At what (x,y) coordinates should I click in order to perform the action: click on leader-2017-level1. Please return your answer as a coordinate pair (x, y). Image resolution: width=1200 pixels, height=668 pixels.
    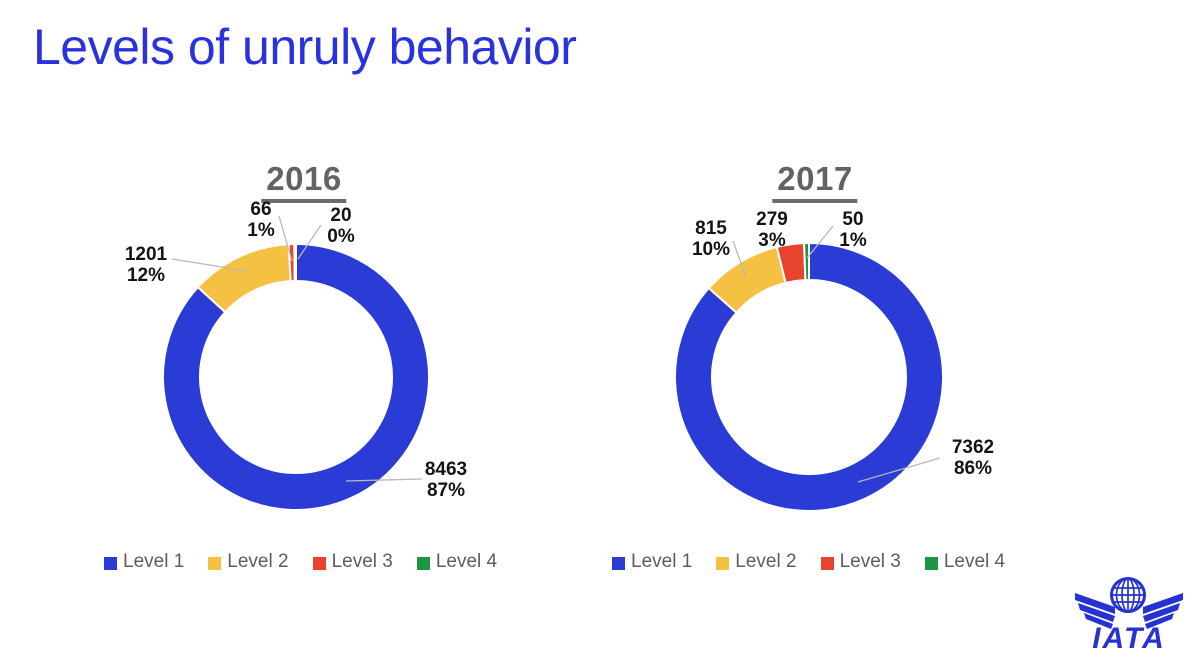
    Looking at the image, I should click on (899, 470).